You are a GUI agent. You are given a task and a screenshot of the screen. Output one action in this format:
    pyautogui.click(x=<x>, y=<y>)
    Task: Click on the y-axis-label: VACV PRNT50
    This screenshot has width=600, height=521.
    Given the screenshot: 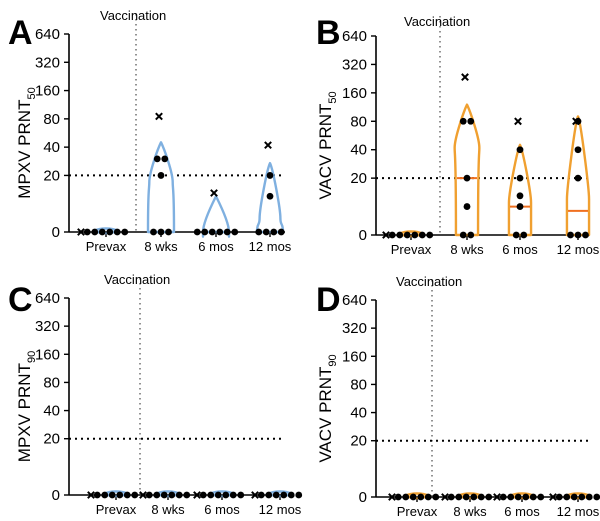 What is the action you would take?
    pyautogui.click(x=327, y=145)
    